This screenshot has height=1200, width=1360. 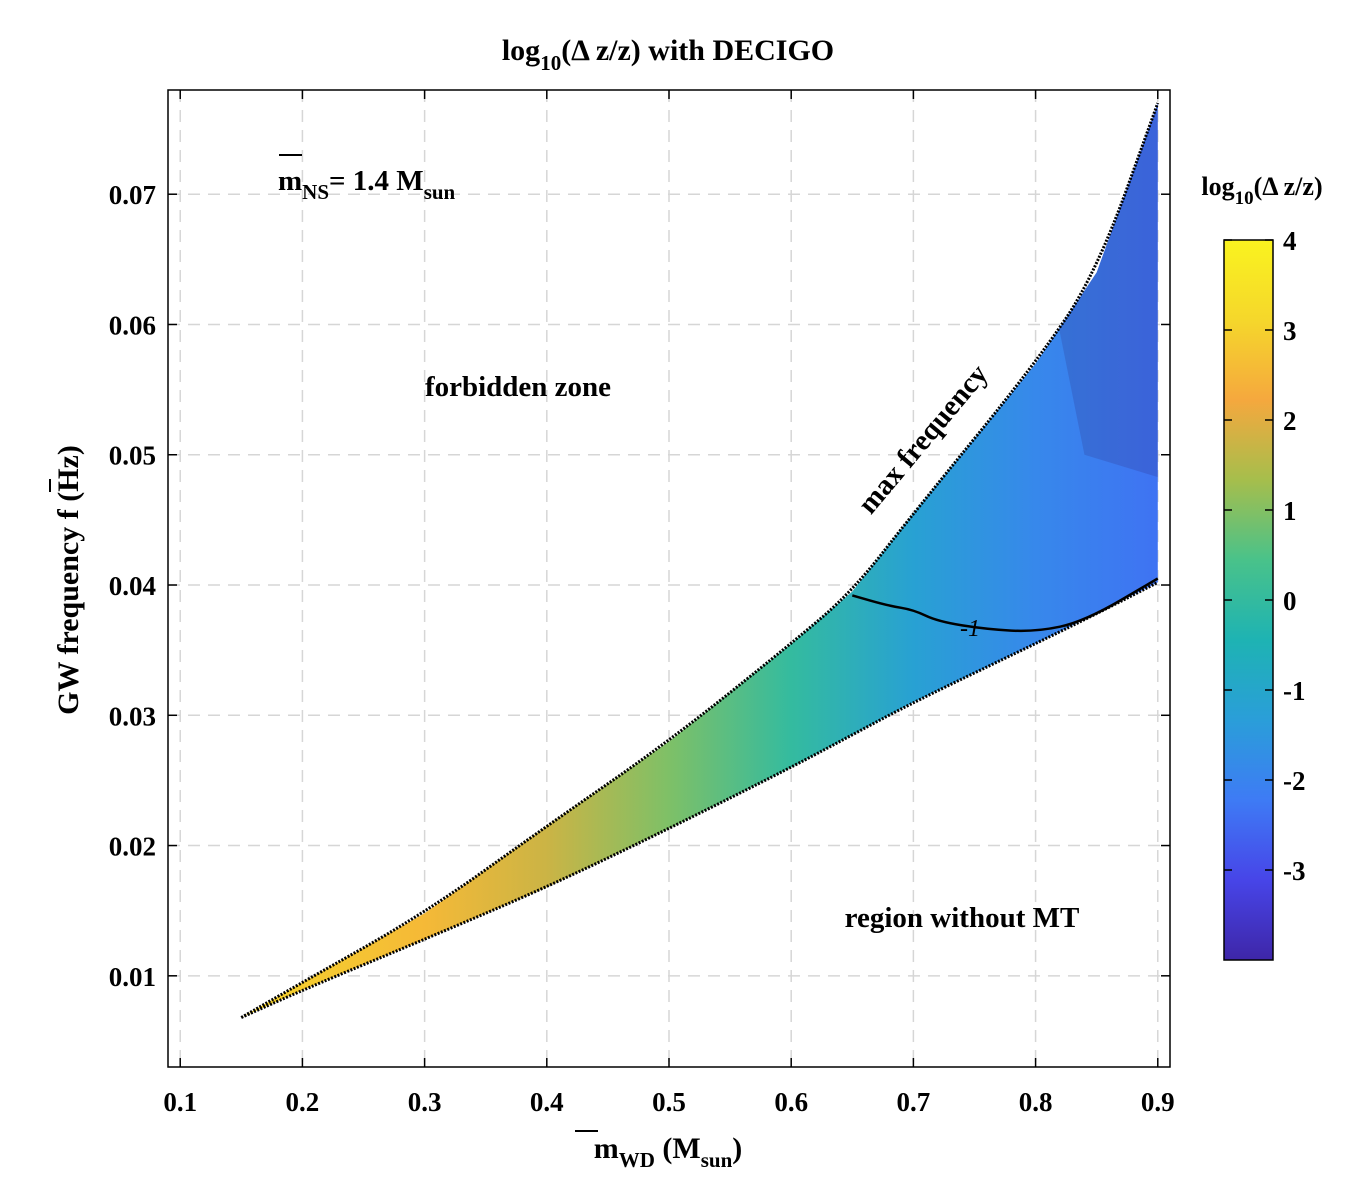 What do you see at coordinates (962, 918) in the screenshot?
I see `region-without-mt-label: region without MT` at bounding box center [962, 918].